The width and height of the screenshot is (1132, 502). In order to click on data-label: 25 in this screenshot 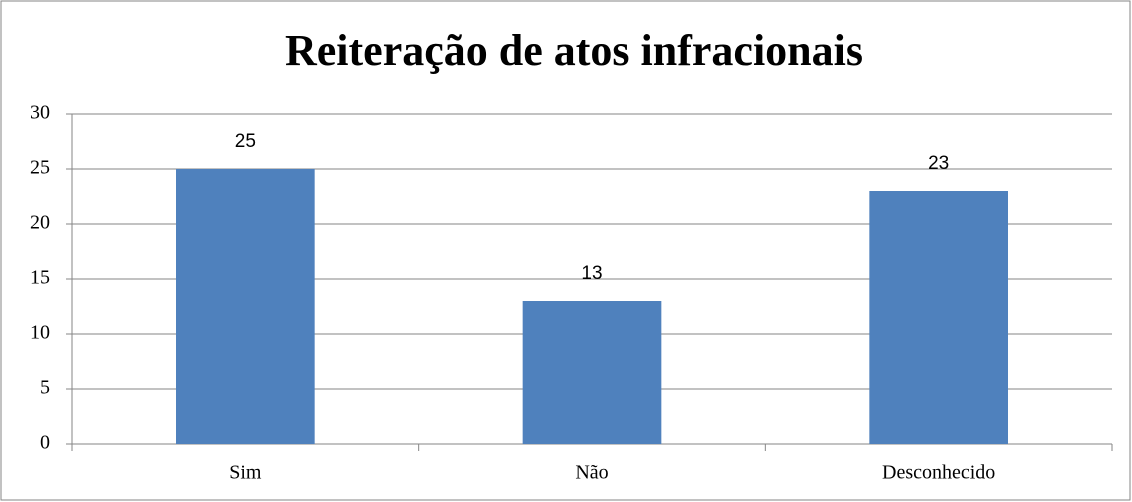, I will do `click(245, 141)`.